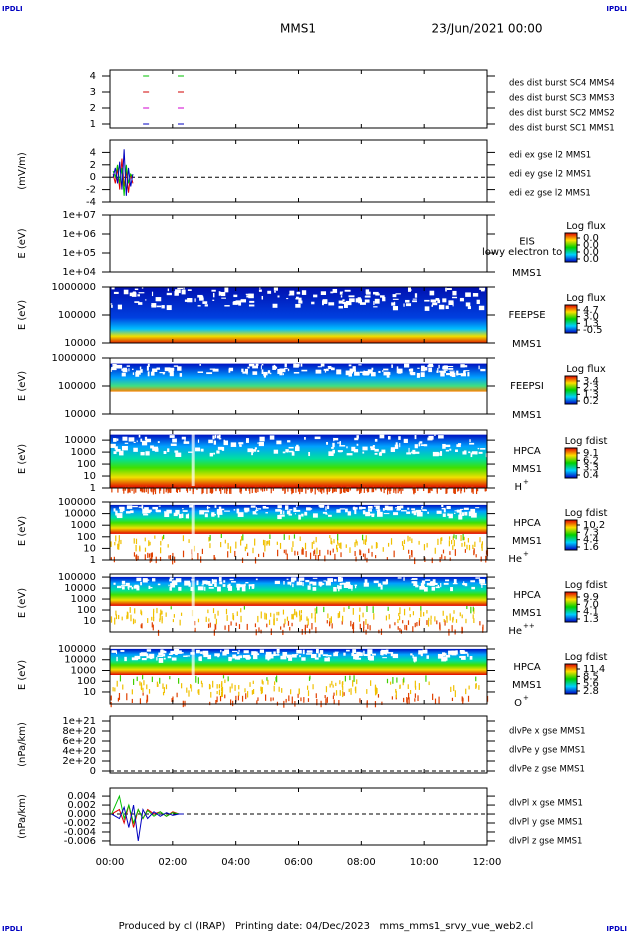  I want to click on instrument-label: HPCA, so click(527, 595).